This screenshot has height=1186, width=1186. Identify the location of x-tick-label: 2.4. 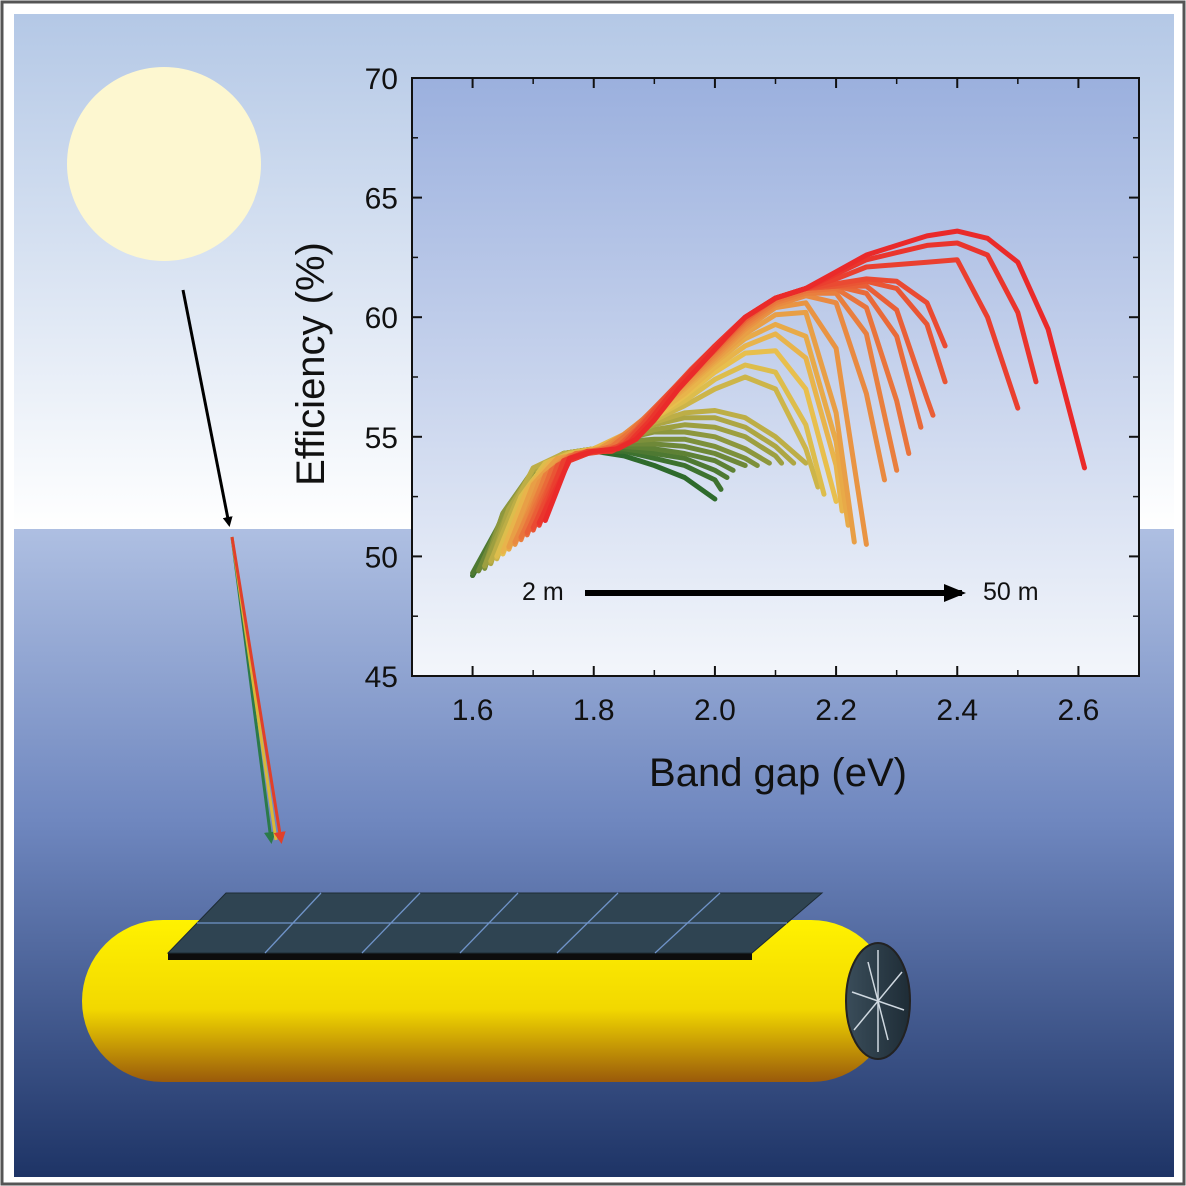
(957, 710).